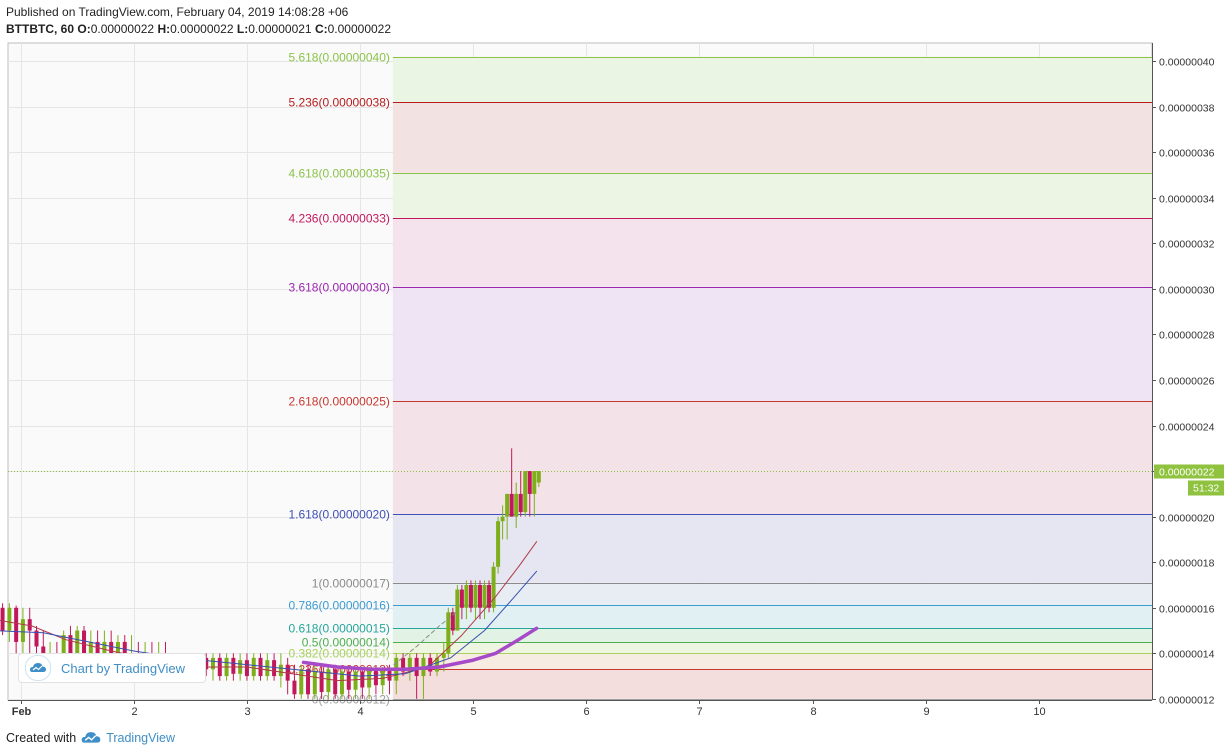  What do you see at coordinates (813, 712) in the screenshot?
I see `time-tick-label: 8` at bounding box center [813, 712].